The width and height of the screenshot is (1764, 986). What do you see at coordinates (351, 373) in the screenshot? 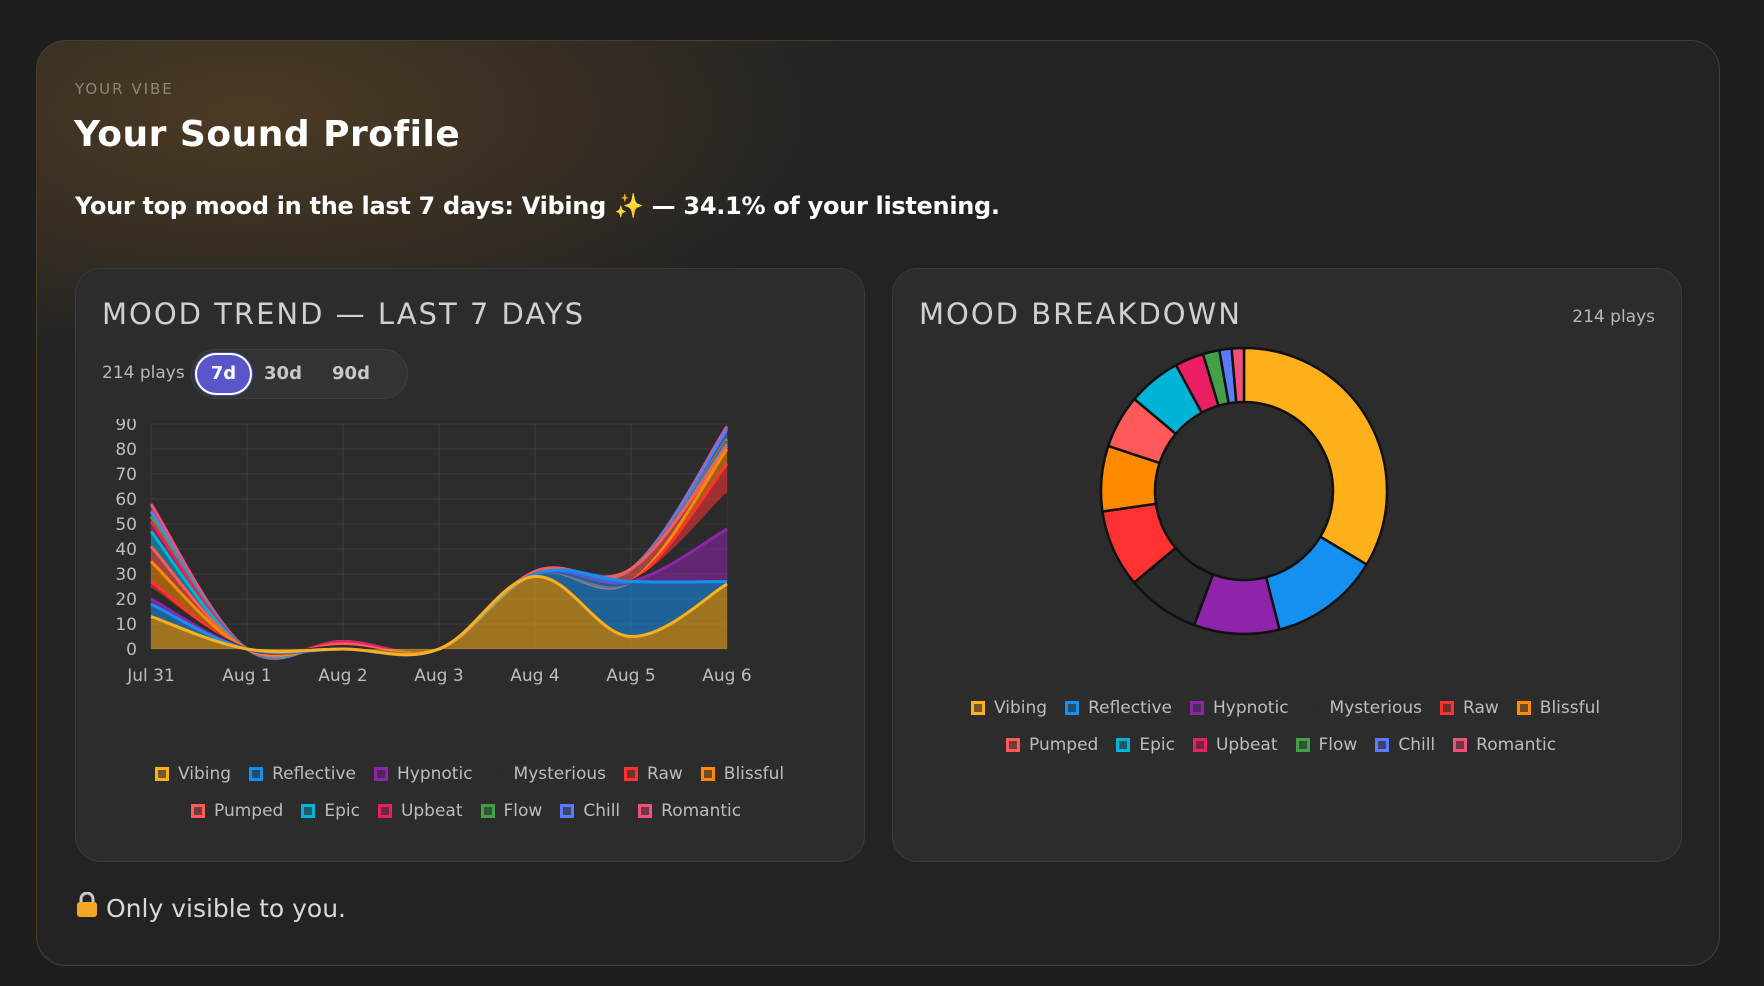
I see `range-90d-button: 90d` at bounding box center [351, 373].